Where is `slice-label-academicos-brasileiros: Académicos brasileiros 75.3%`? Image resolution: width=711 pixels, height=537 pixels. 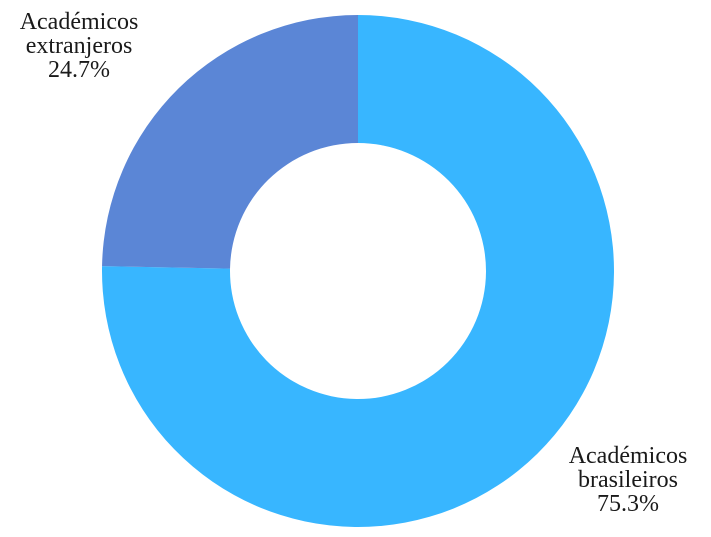
slice-label-academicos-brasileiros: Académicos brasileiros 75.3% is located at coordinates (628, 480).